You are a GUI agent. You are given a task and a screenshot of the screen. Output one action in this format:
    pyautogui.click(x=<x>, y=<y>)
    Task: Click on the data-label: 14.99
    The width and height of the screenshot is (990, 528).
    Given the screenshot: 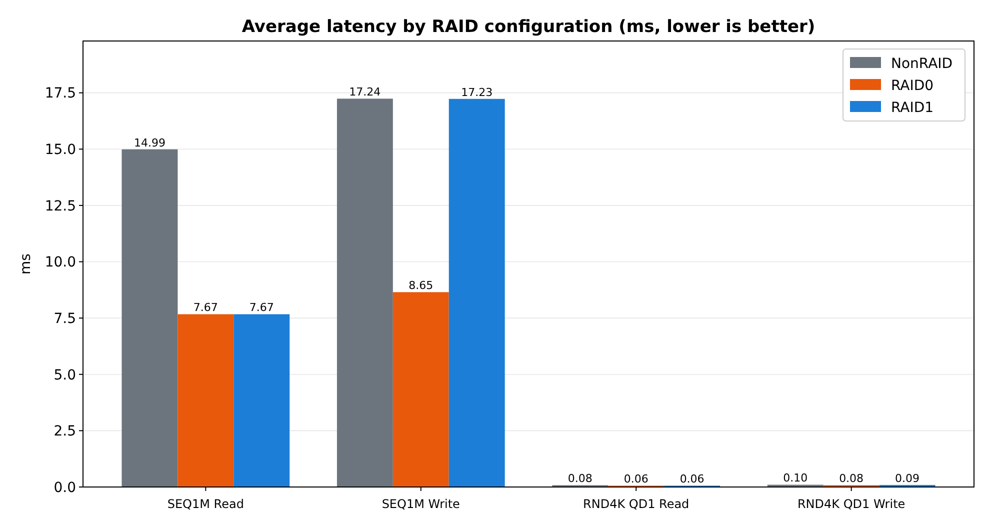 What is the action you would take?
    pyautogui.click(x=150, y=143)
    